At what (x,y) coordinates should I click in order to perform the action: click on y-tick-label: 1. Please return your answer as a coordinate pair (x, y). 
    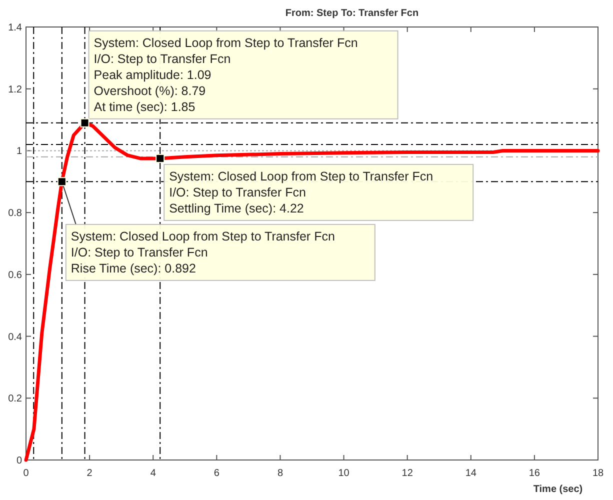
    Looking at the image, I should click on (19, 152).